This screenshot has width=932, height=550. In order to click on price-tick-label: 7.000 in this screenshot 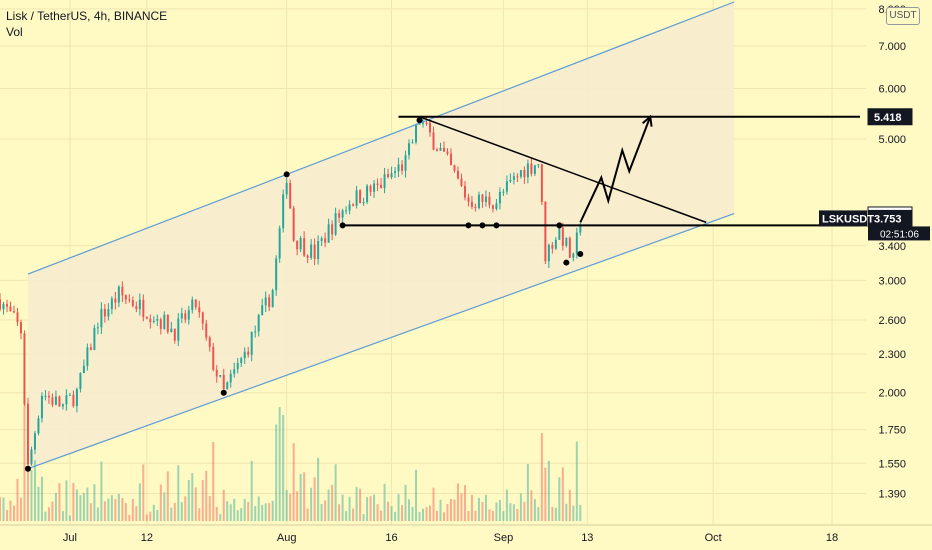, I will do `click(892, 47)`.